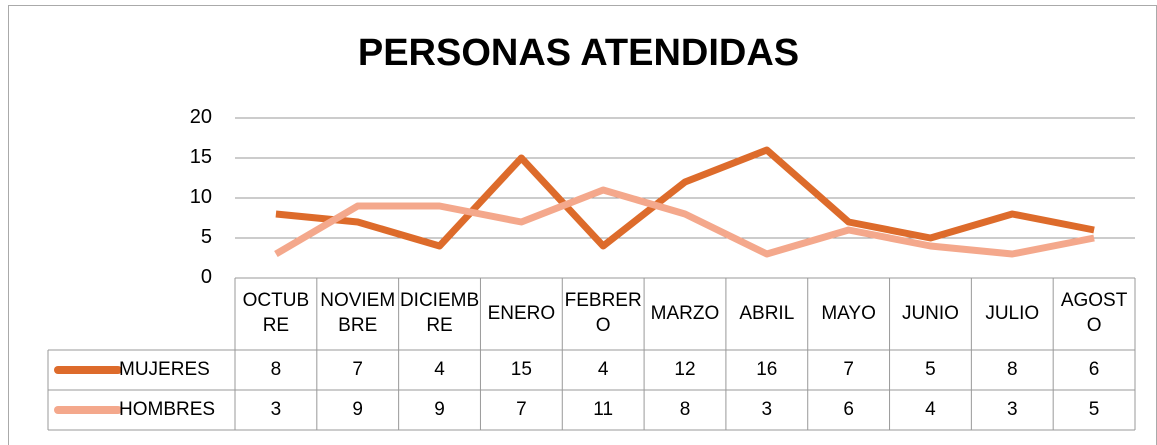  Describe the element at coordinates (1094, 313) in the screenshot. I see `x-tick-label: AGOSTO` at that location.